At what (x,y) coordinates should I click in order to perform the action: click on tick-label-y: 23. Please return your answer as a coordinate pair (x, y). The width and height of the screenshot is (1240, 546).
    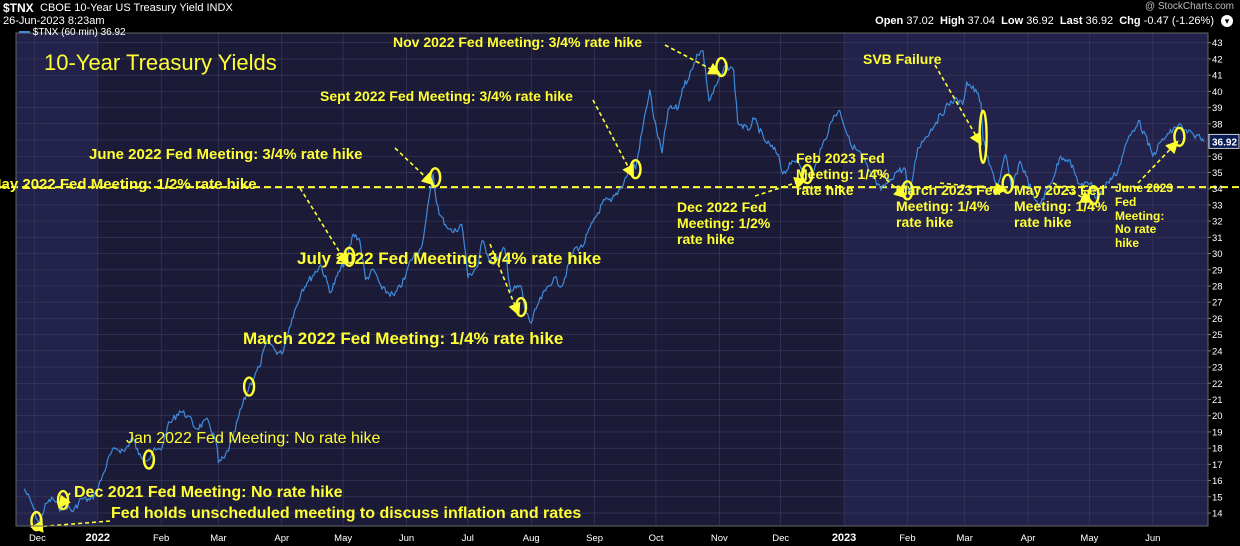
    Looking at the image, I should click on (1217, 368).